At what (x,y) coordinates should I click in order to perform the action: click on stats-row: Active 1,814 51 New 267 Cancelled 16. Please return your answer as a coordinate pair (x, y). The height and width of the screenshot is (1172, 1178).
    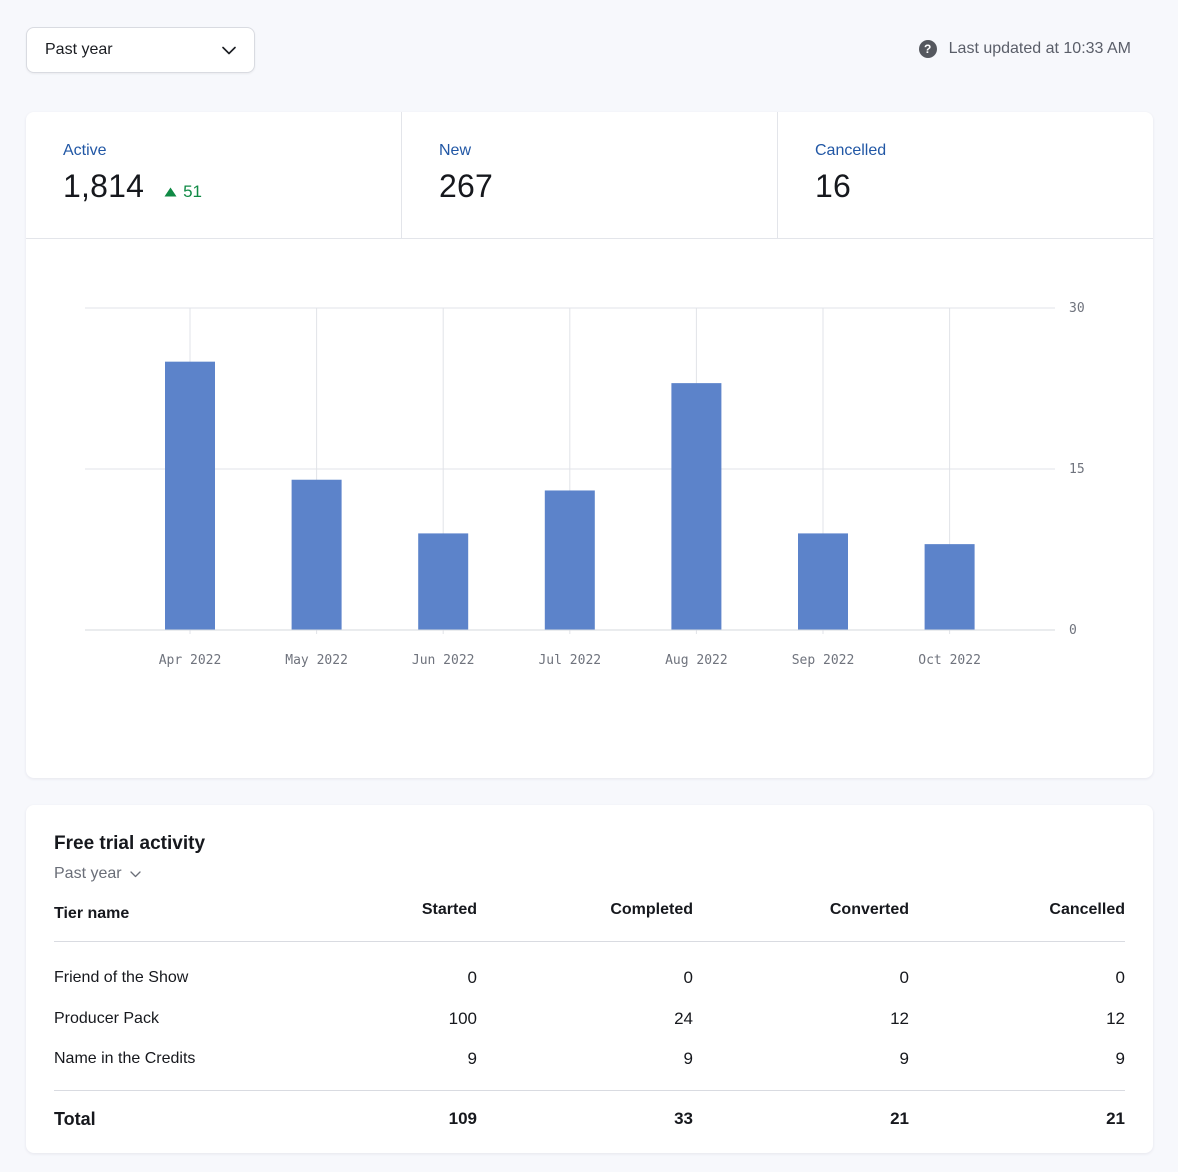
    Looking at the image, I should click on (589, 175).